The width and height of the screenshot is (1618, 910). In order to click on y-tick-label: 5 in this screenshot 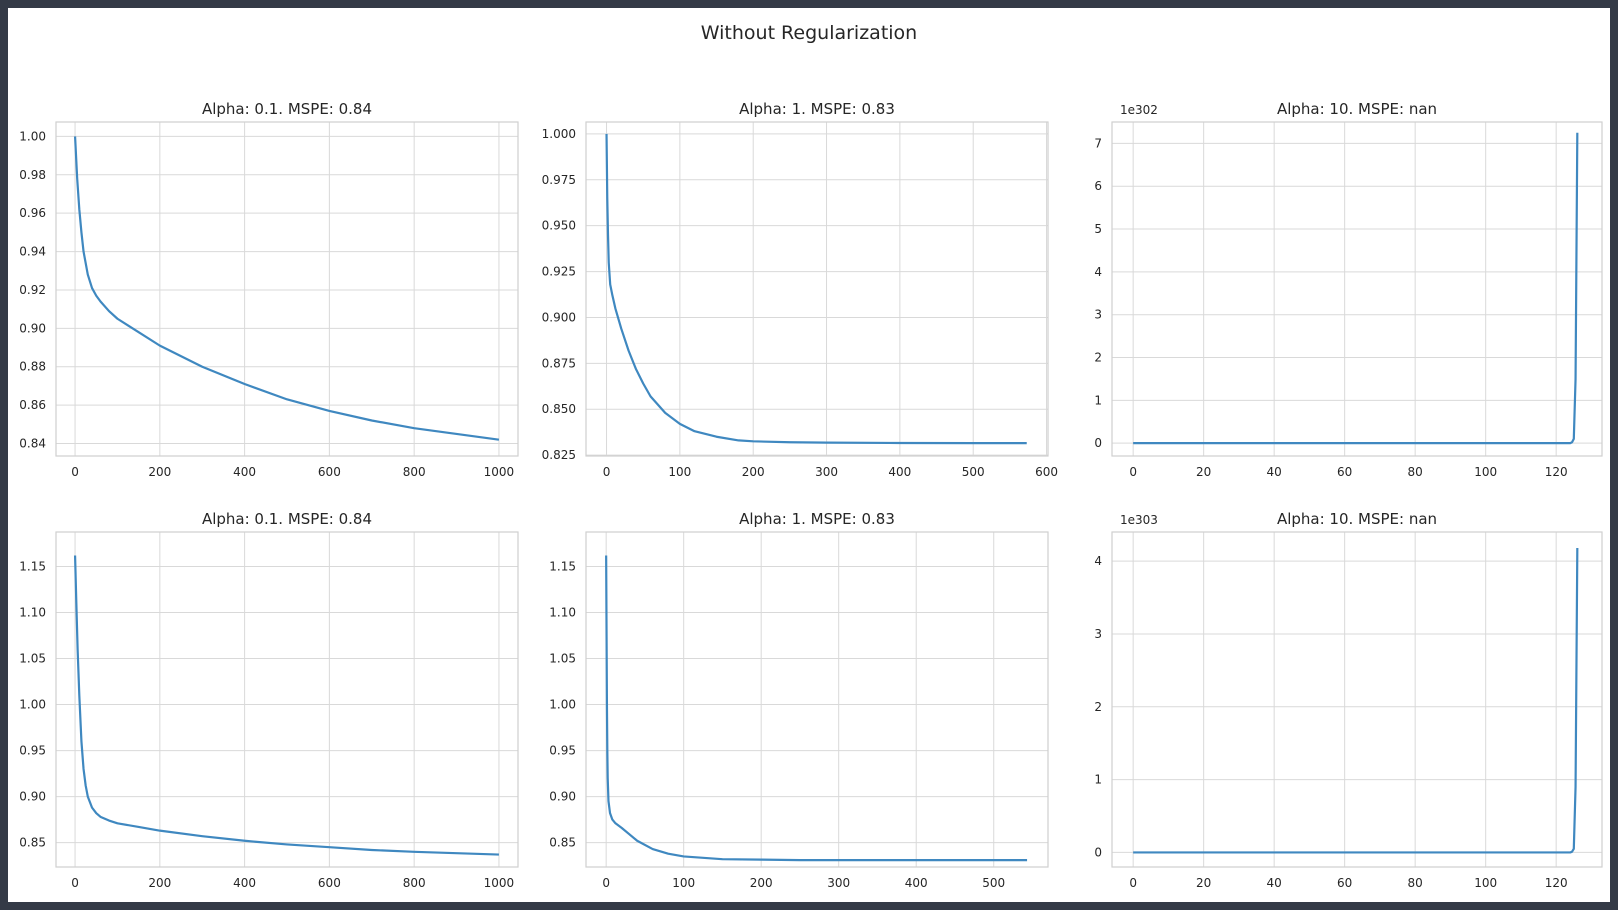, I will do `click(1098, 229)`.